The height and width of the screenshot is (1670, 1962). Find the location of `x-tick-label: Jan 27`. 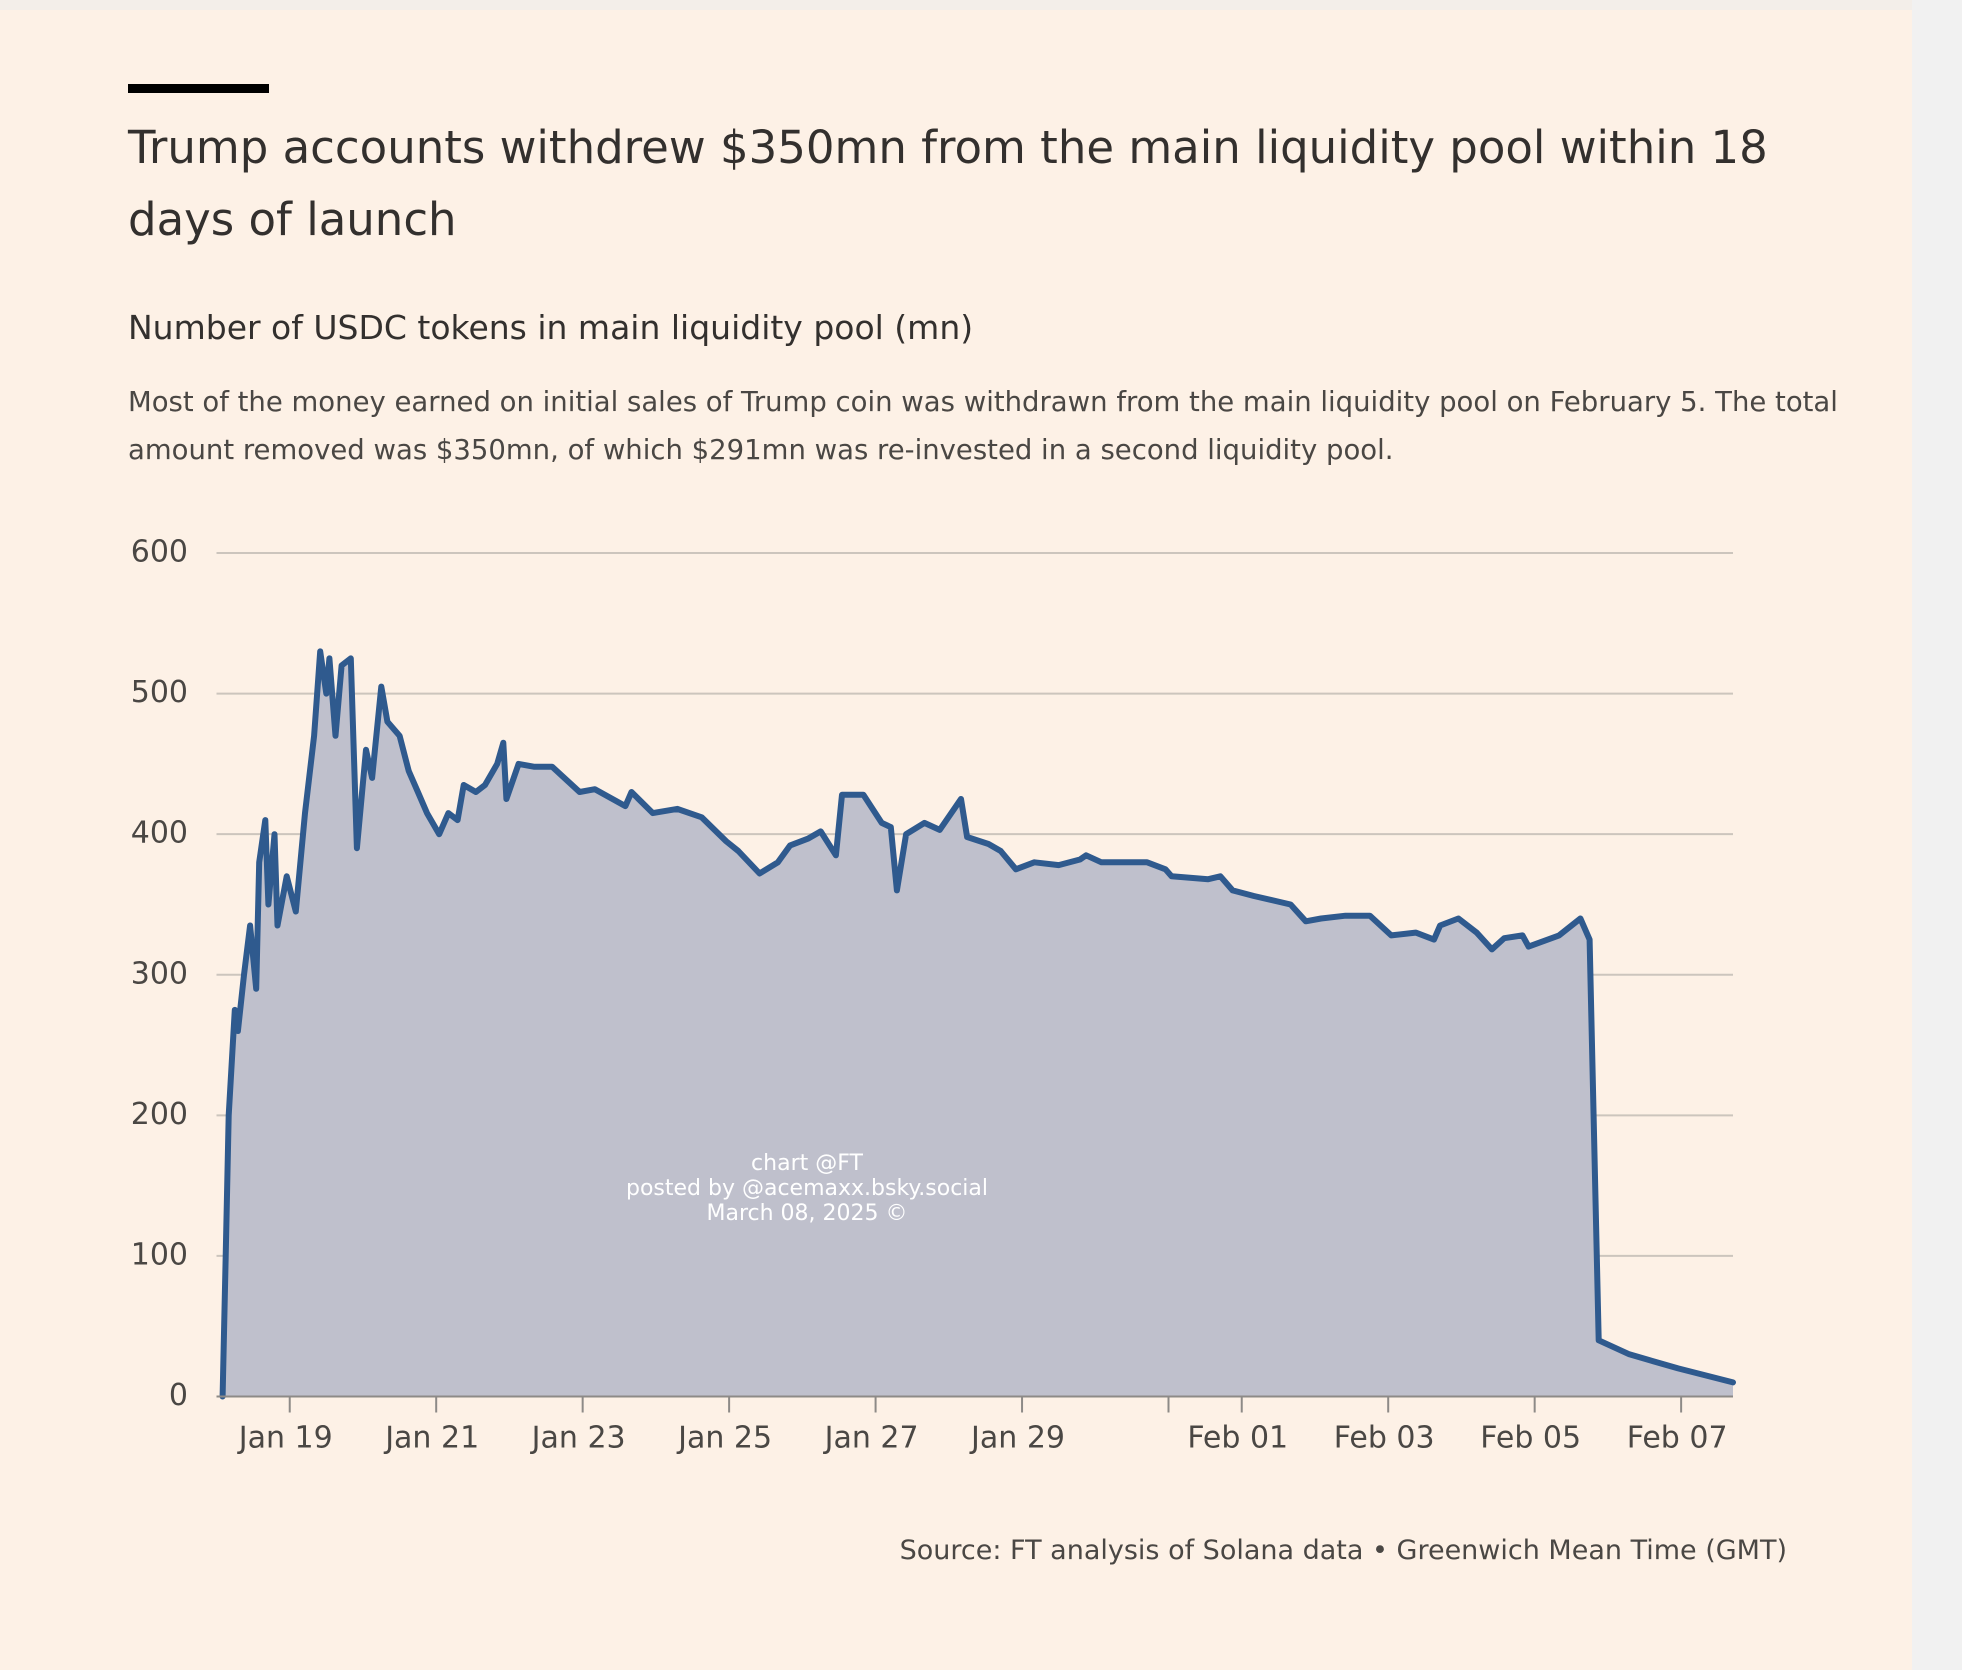

x-tick-label: Jan 27 is located at coordinates (871, 1438).